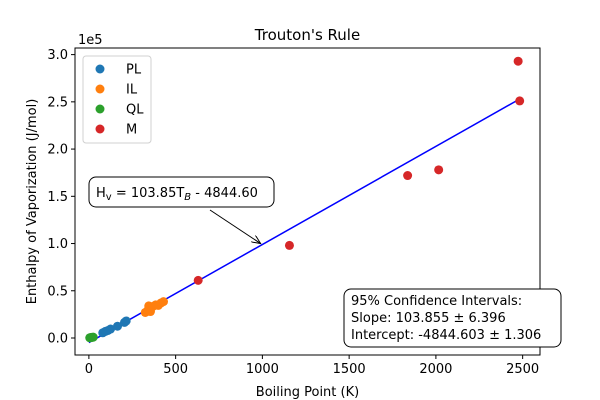 This screenshot has height=400, width=600. Describe the element at coordinates (32, 202) in the screenshot. I see `y-axis-label: Enthalpy of Vaporization (J/mol)` at that location.